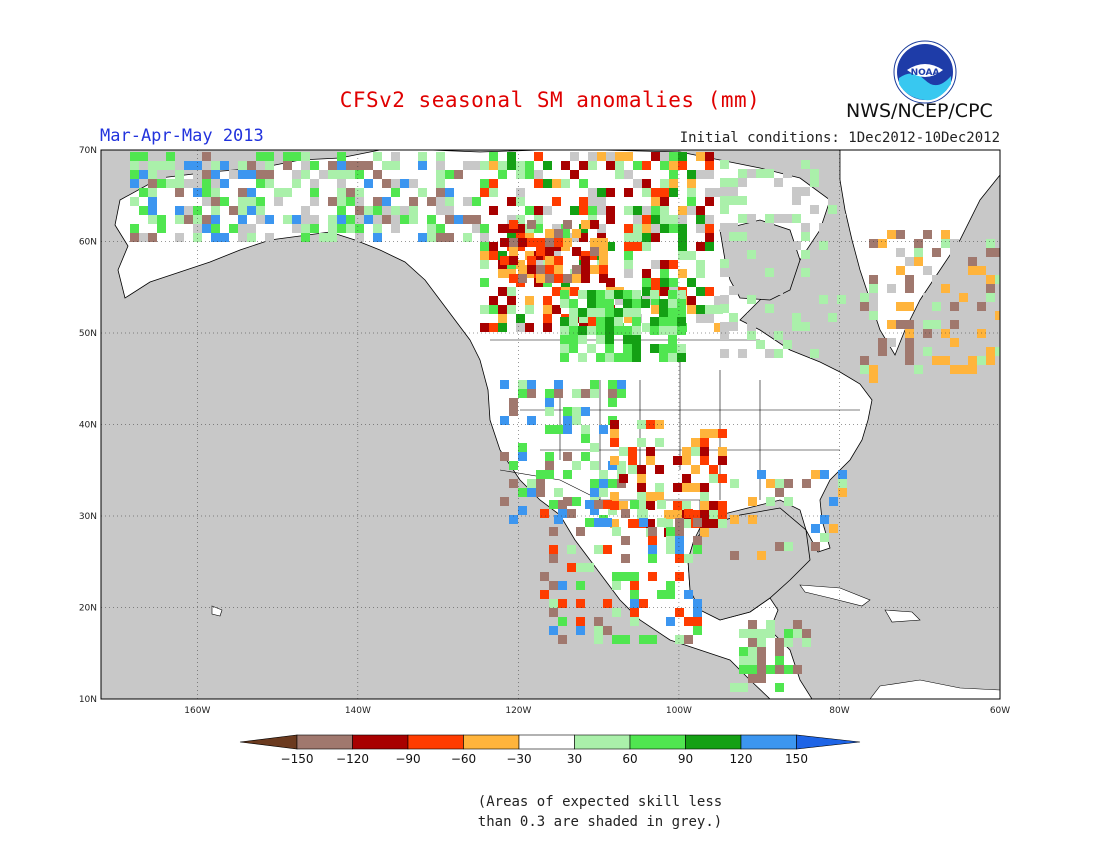 This screenshot has height=850, width=1100. Describe the element at coordinates (713, 742) in the screenshot. I see `colorbar-segment` at that location.